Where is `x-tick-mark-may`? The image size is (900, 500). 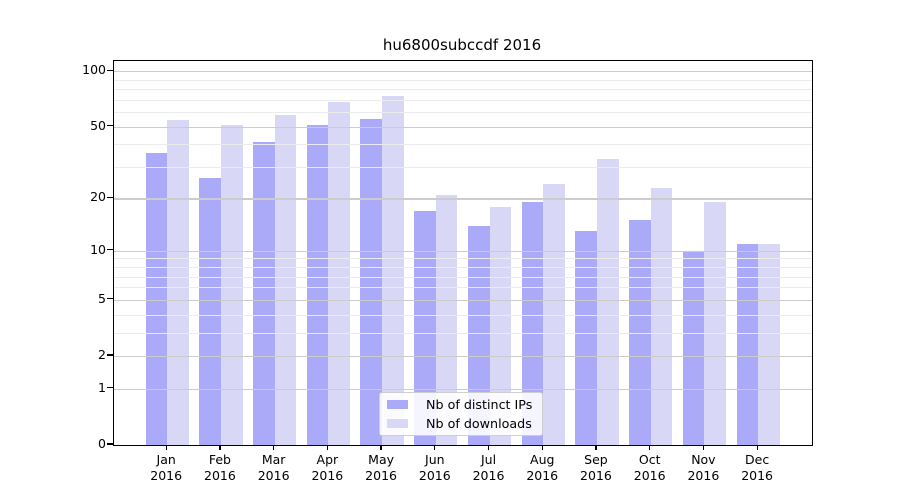 x-tick-mark-may is located at coordinates (381, 447).